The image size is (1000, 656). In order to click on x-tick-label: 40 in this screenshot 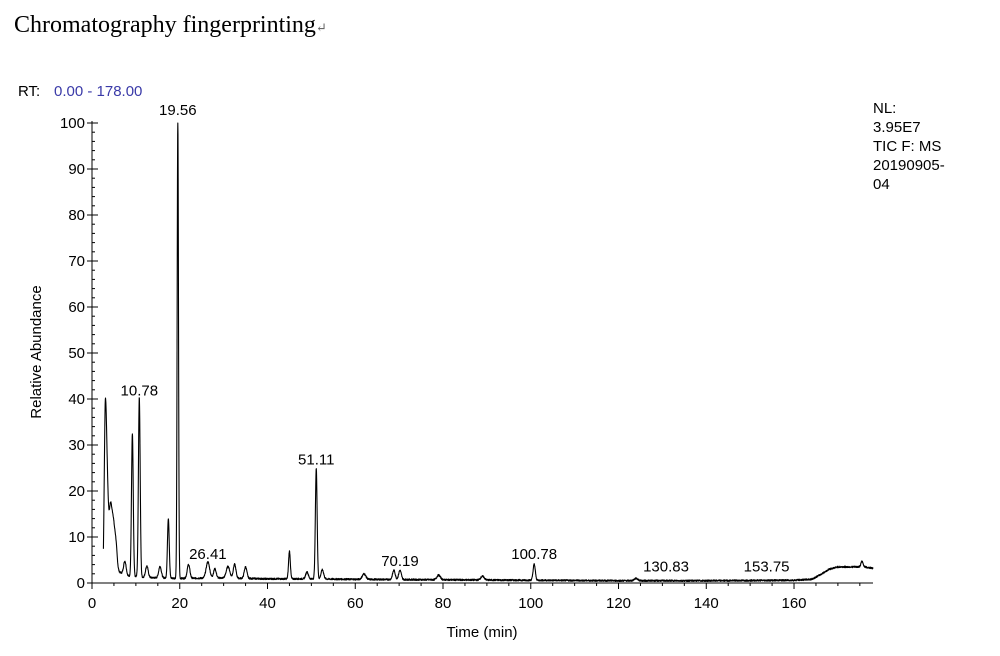, I will do `click(267, 603)`.